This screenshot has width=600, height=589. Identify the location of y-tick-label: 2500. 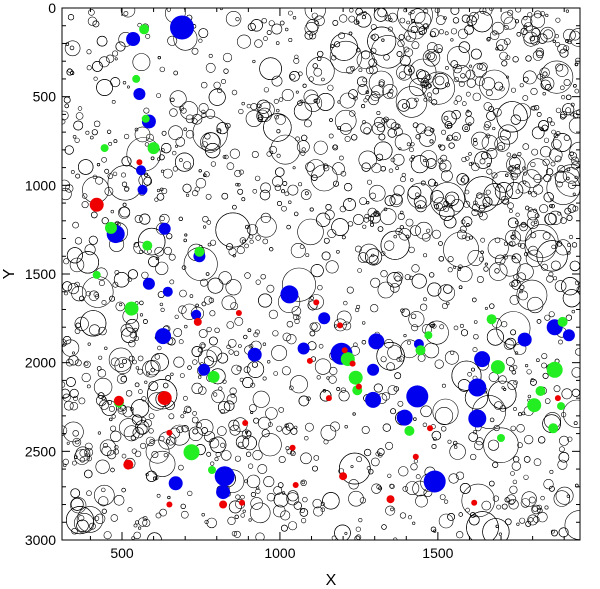
(40, 451).